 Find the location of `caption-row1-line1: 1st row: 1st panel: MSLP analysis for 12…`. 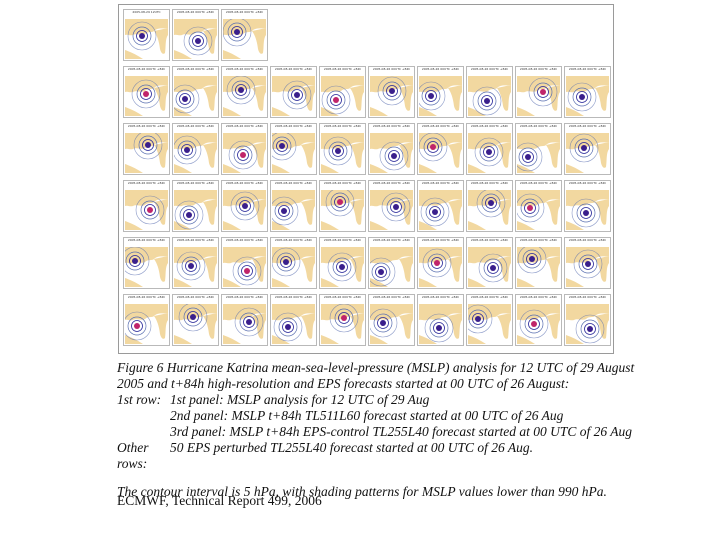

caption-row1-line1: 1st row: 1st panel: MSLP analysis for 12… is located at coordinates (377, 400).